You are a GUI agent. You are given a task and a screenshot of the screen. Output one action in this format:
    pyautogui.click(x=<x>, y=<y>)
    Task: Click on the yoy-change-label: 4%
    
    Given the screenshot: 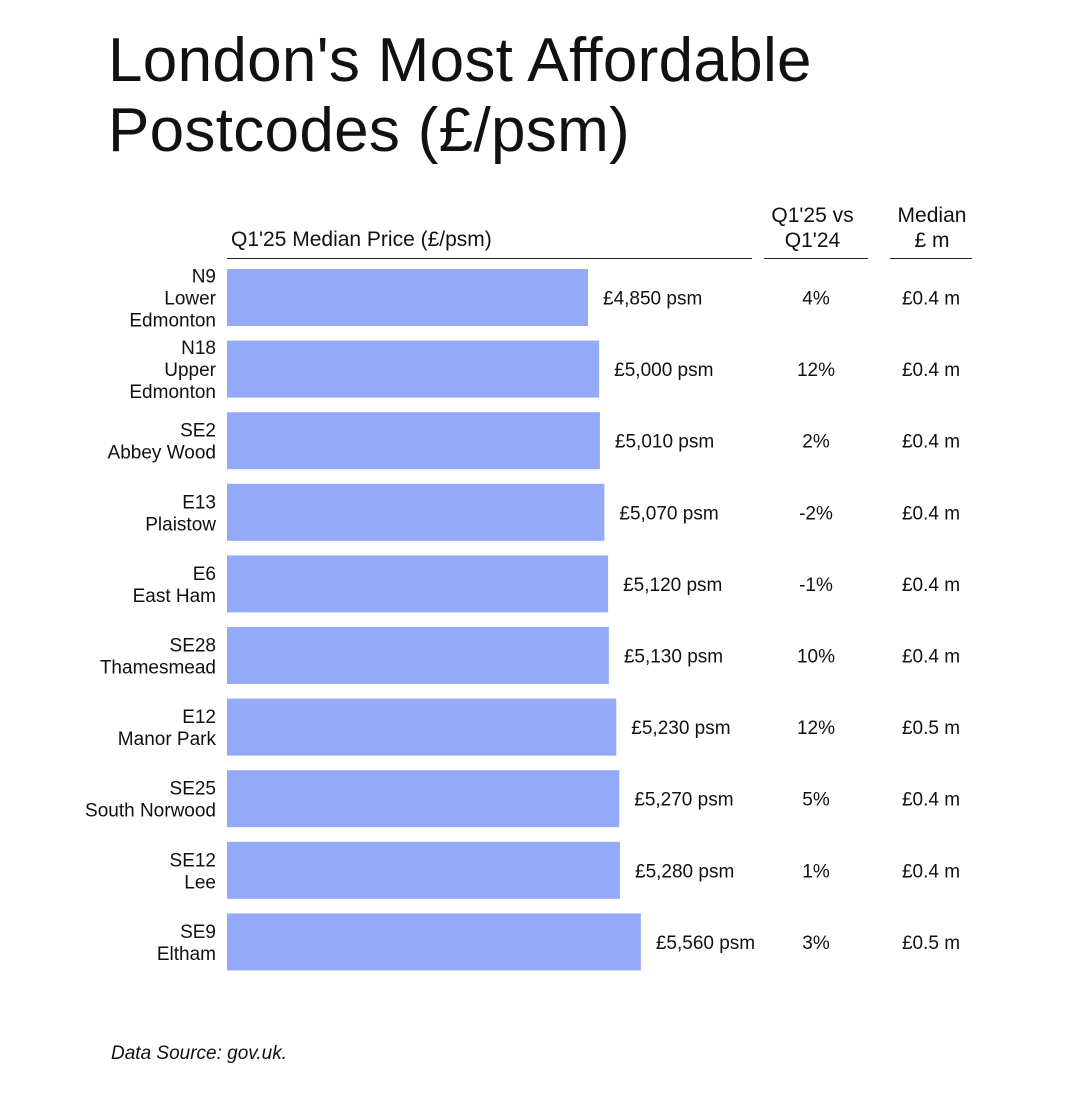 What is the action you would take?
    pyautogui.click(x=816, y=299)
    